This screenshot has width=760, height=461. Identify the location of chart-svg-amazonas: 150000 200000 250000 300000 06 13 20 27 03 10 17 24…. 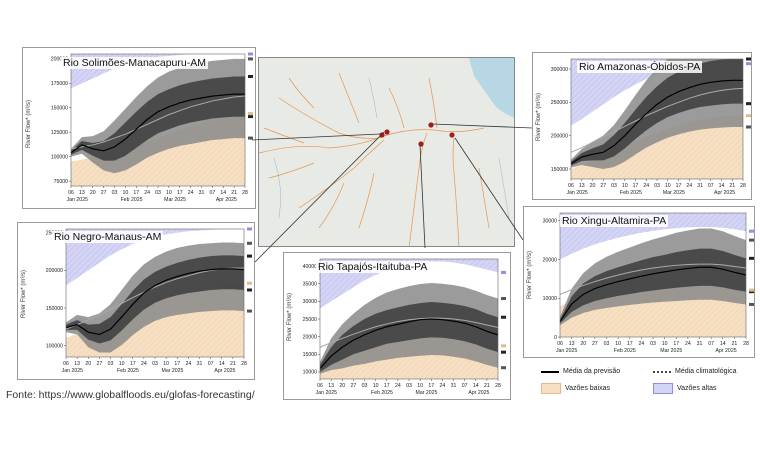
(651, 126).